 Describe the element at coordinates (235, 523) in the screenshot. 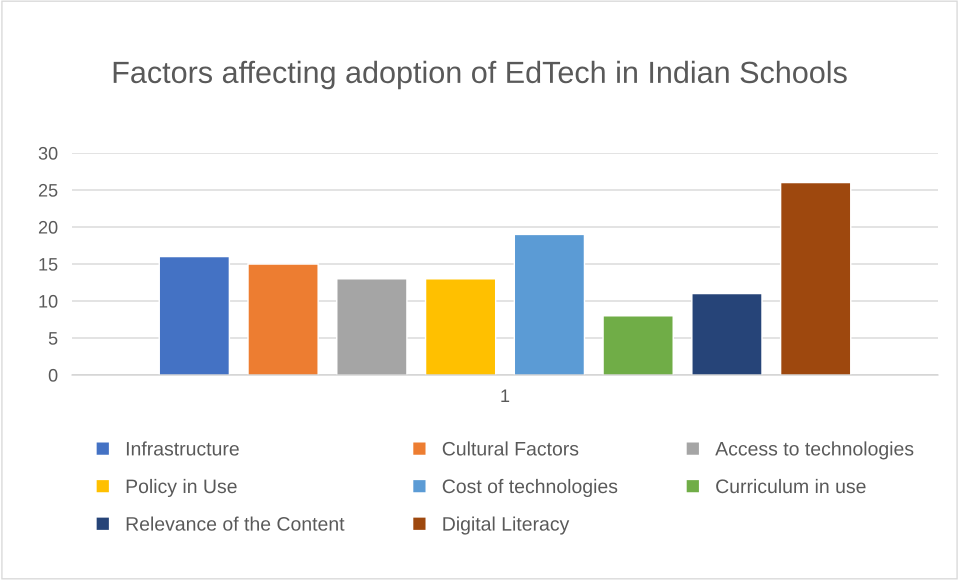

I see `legend-label: Relevance of the Content` at that location.